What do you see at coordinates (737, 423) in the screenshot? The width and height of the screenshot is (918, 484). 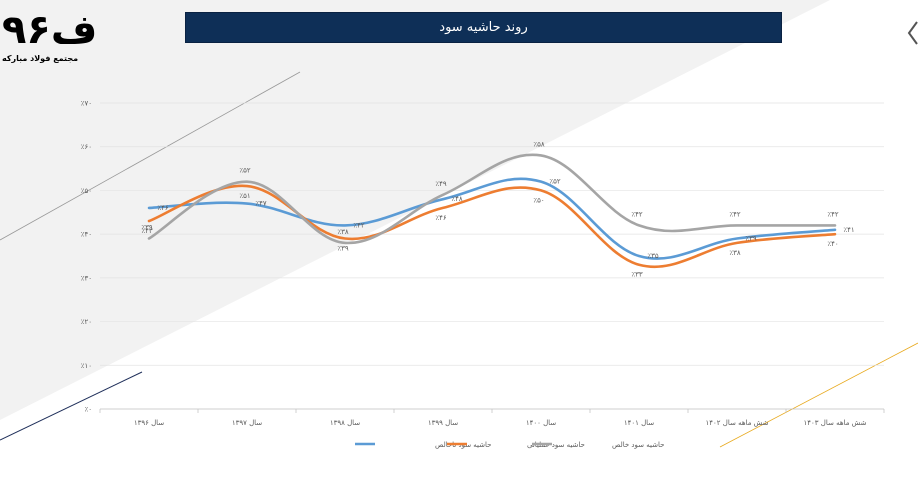 I see `x-tick-label: شش ماهه سال ۱۴۰۲` at bounding box center [737, 423].